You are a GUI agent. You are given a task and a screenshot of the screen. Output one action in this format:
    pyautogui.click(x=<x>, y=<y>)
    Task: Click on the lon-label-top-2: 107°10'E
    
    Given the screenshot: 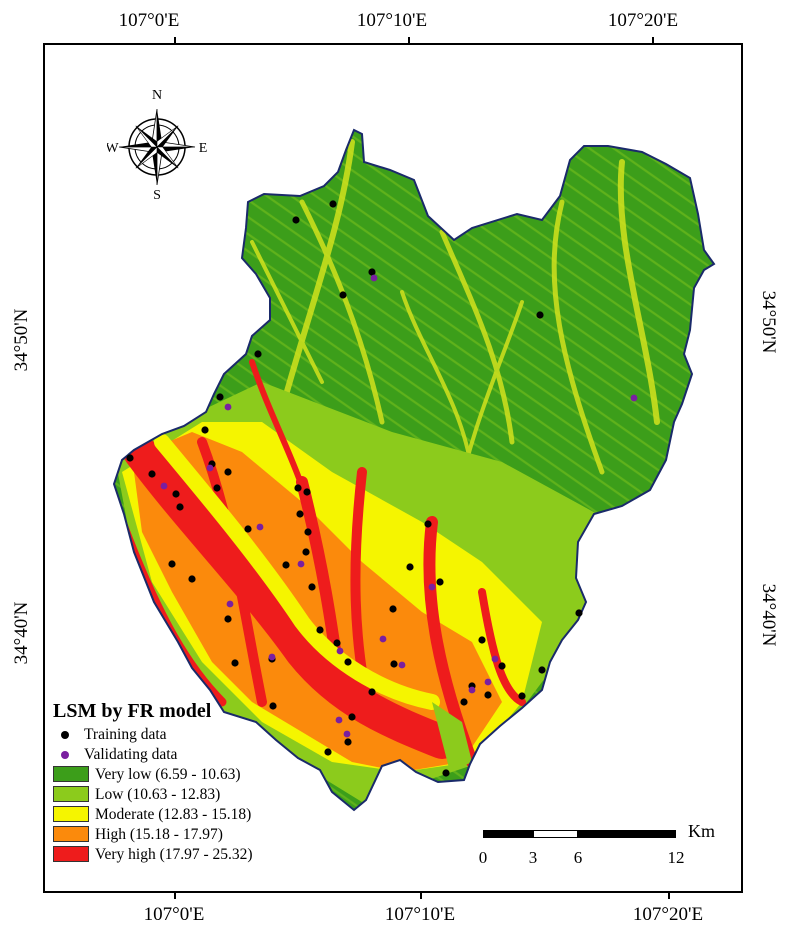 What is the action you would take?
    pyautogui.click(x=392, y=20)
    